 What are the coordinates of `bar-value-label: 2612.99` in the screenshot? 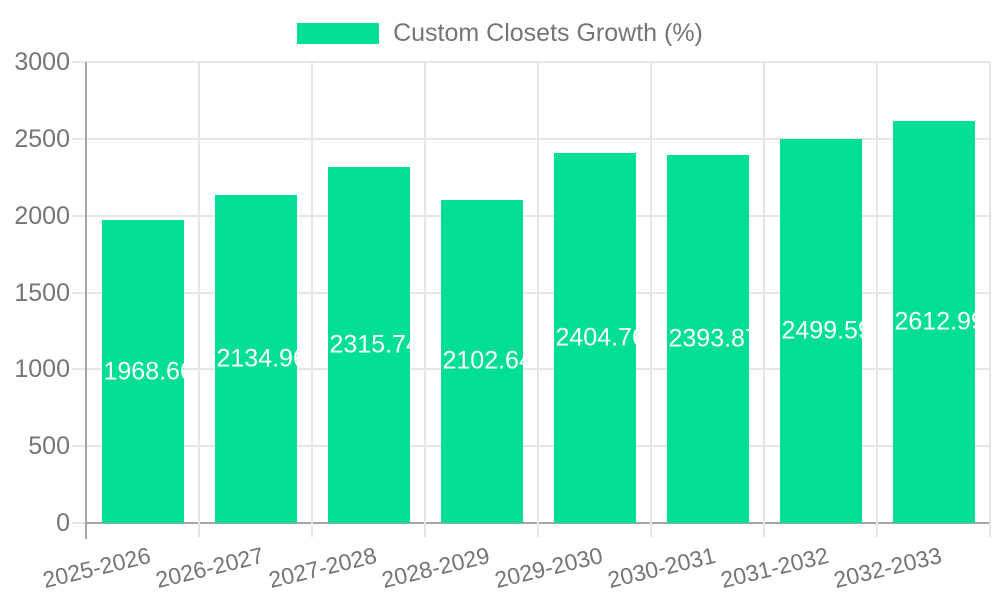 It's located at (934, 321).